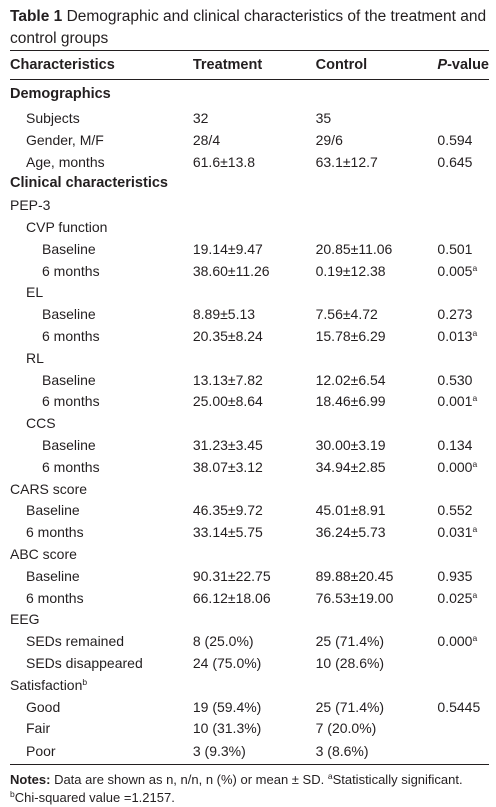 The height and width of the screenshot is (807, 496). Describe the element at coordinates (455, 401) in the screenshot. I see `p-value-text: 0.001` at that location.